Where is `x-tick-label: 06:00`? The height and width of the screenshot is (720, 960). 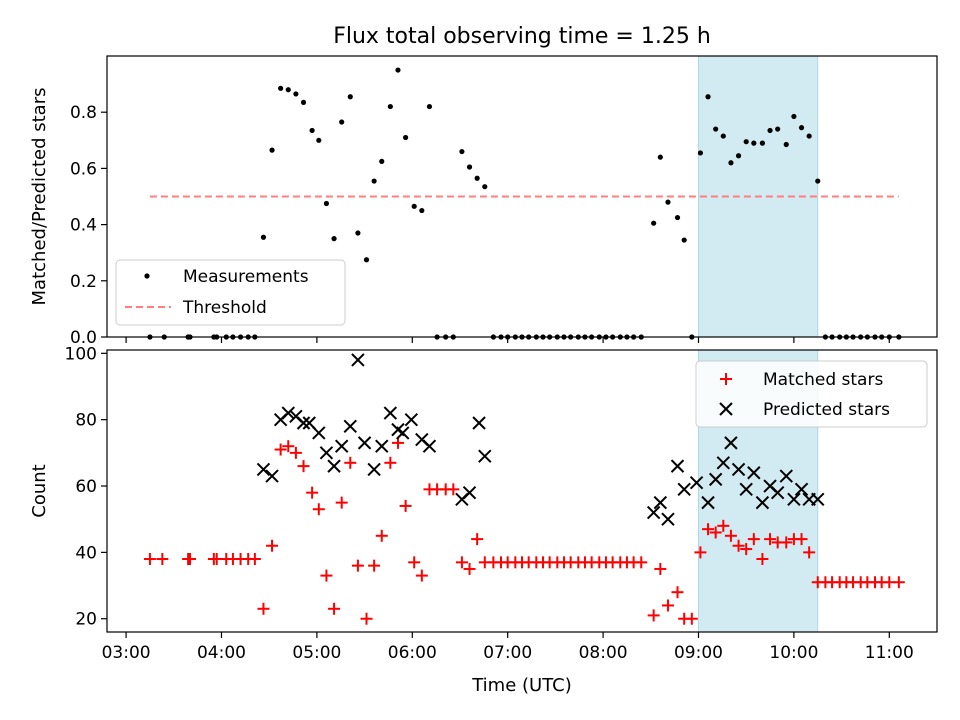
x-tick-label: 06:00 is located at coordinates (412, 653).